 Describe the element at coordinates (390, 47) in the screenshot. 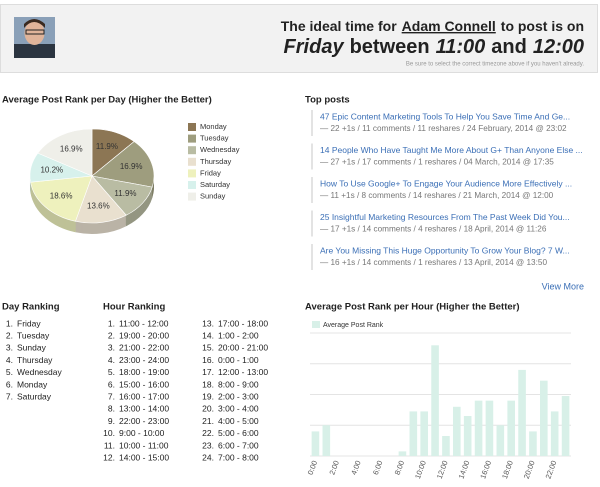

I see `best-time-text: between` at that location.